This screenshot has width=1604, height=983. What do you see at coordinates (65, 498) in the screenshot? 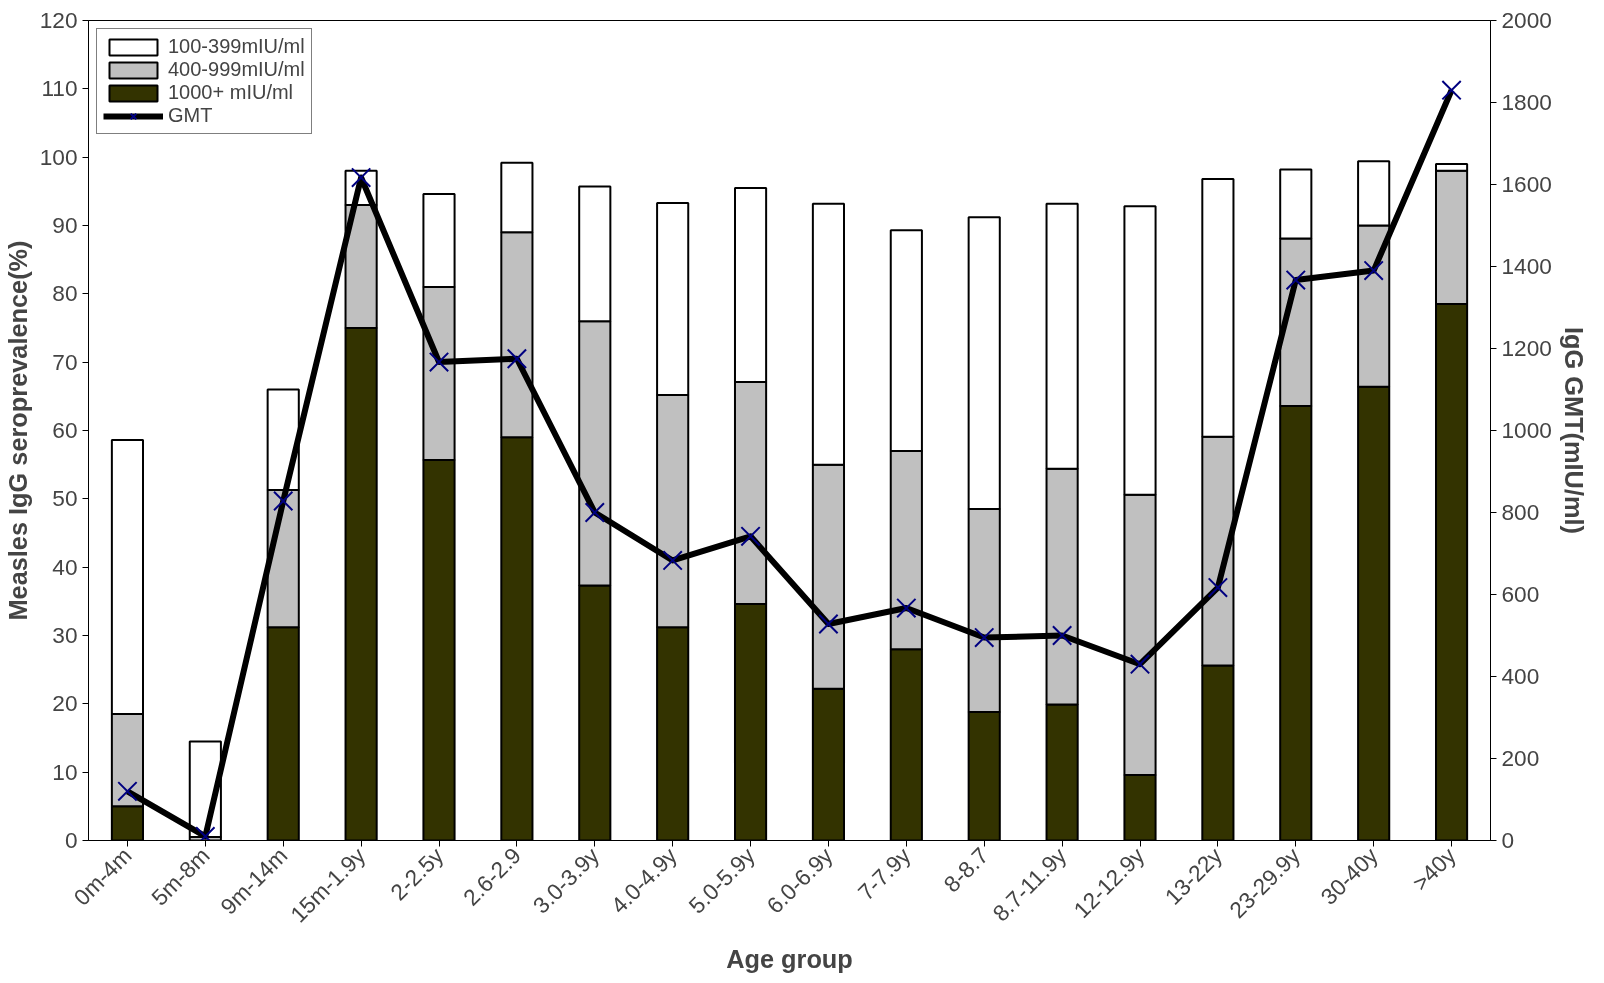
I see `y-tick-label: 50` at bounding box center [65, 498].